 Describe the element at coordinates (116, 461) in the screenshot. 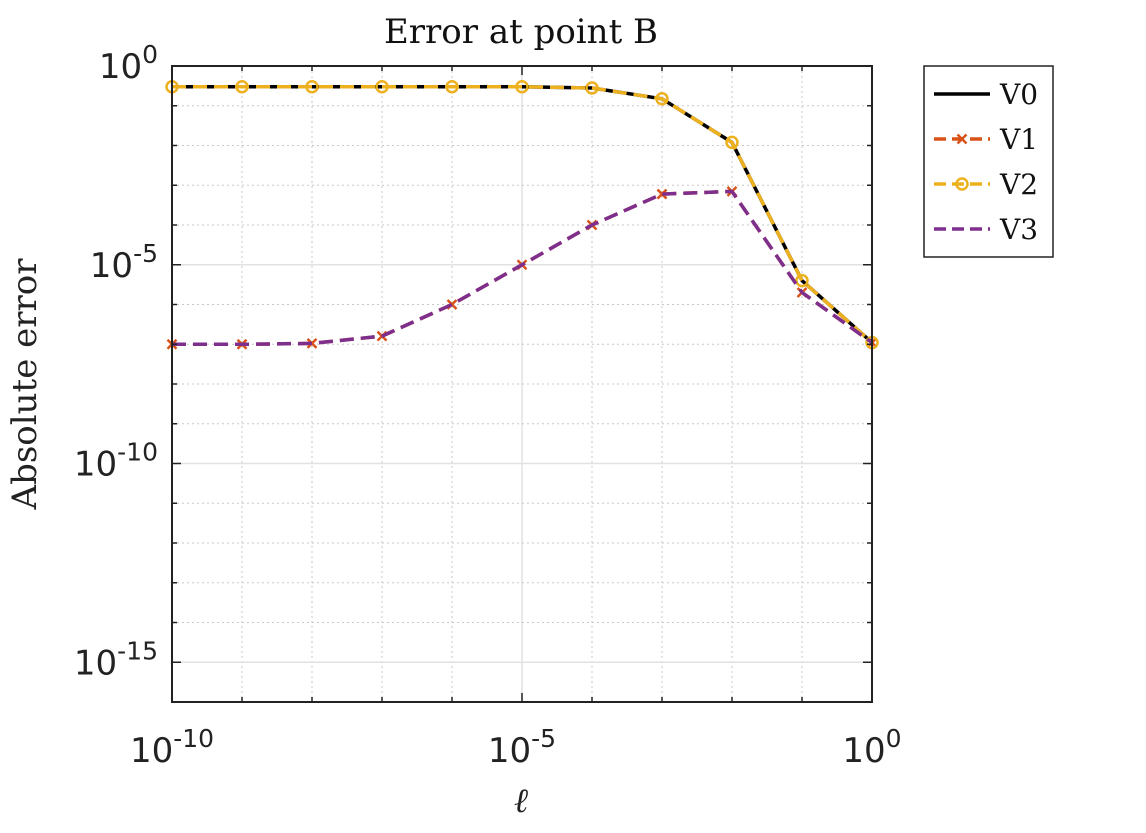

I see `y-tick-label: 10⁻¹⁰` at that location.